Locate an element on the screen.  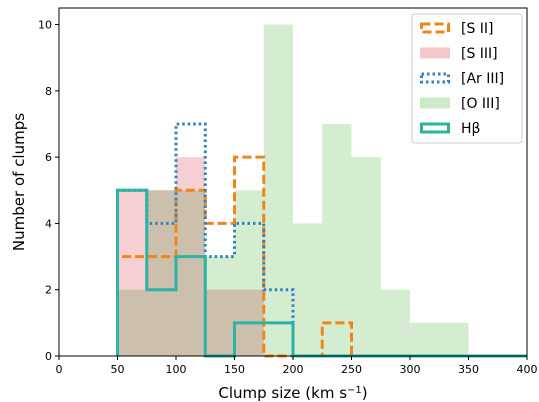
y-axis-label: Number of clumps is located at coordinates (19, 182).